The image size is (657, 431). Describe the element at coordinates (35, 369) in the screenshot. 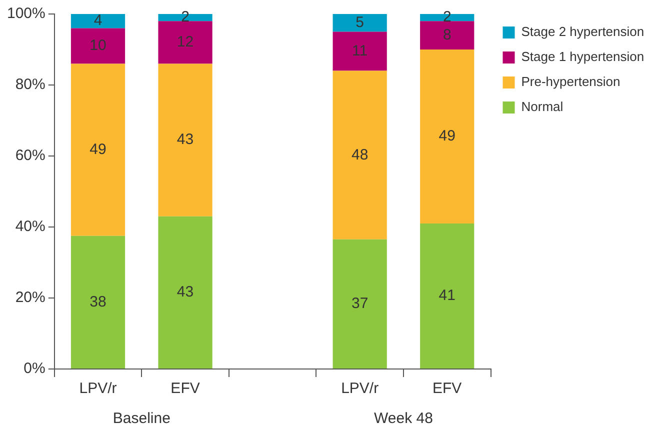

I see `y-tick-label: 0%` at that location.